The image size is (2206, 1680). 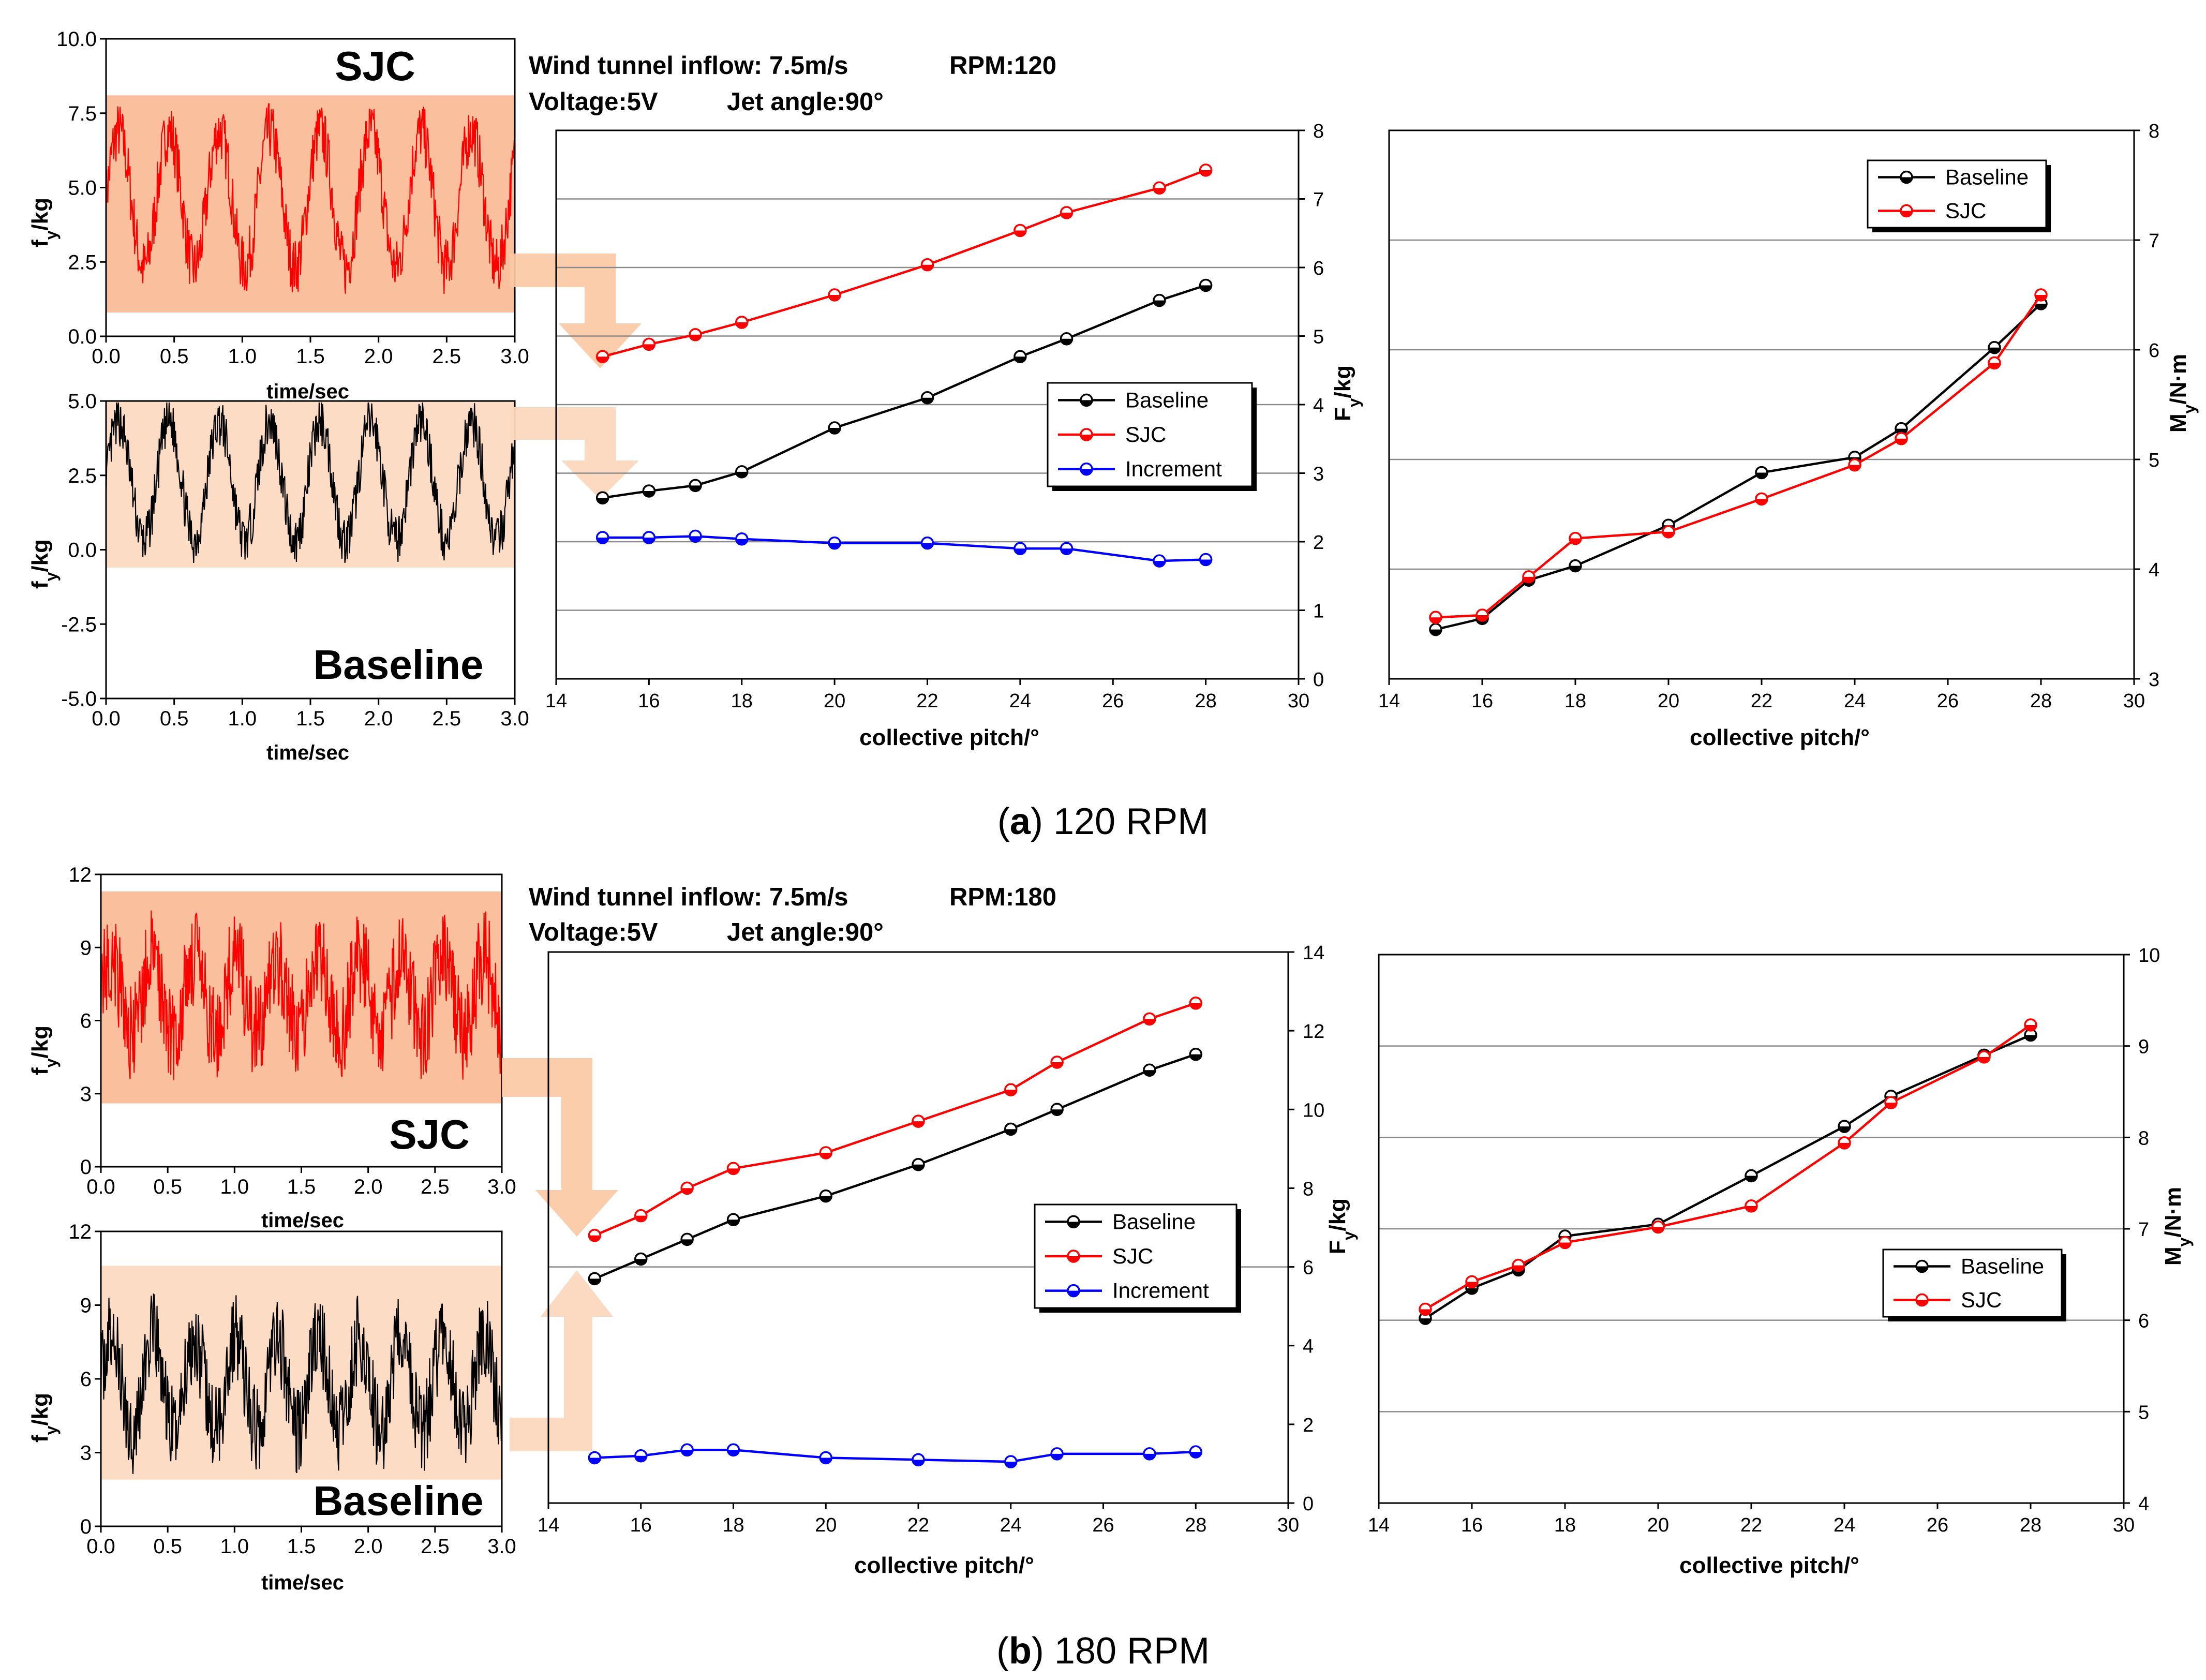 I want to click on legend-label-baseline: Baseline, so click(x=1154, y=1221).